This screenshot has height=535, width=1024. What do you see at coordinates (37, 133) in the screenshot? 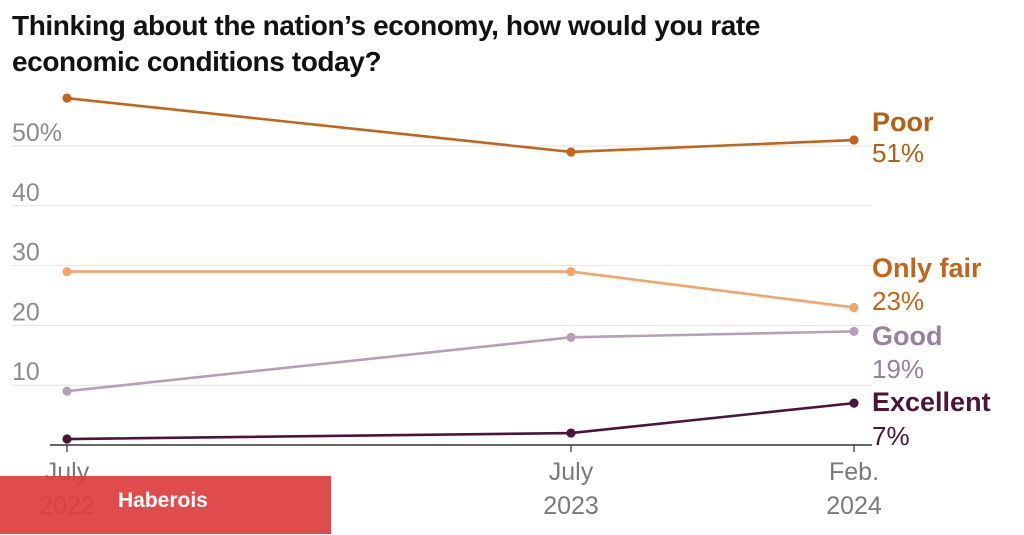
I see `y-tick-label: 50%` at bounding box center [37, 133].